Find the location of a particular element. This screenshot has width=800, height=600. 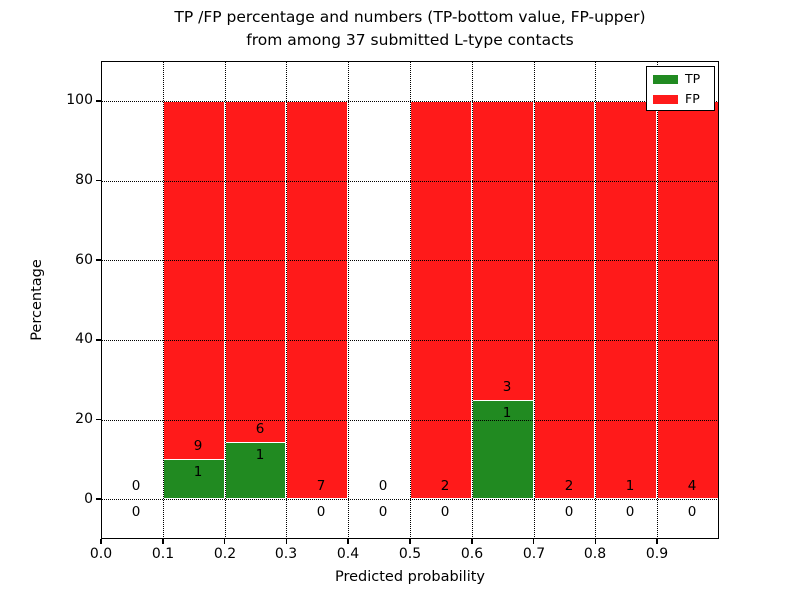

x-tick-label: 0.0 is located at coordinates (101, 554).